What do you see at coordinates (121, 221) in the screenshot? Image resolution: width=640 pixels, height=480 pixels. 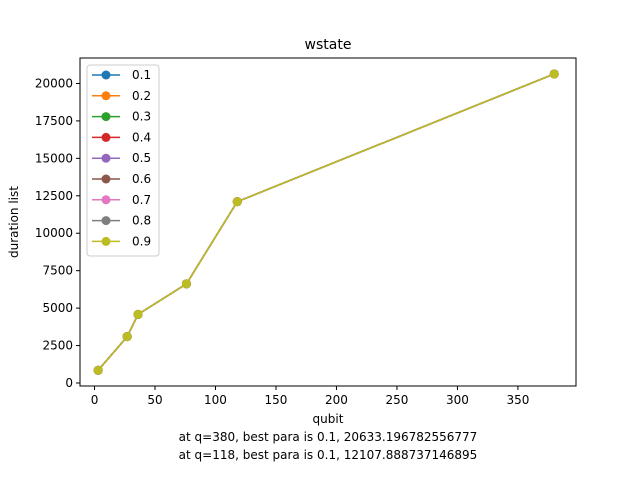 I see `legend-entry: 0.8` at bounding box center [121, 221].